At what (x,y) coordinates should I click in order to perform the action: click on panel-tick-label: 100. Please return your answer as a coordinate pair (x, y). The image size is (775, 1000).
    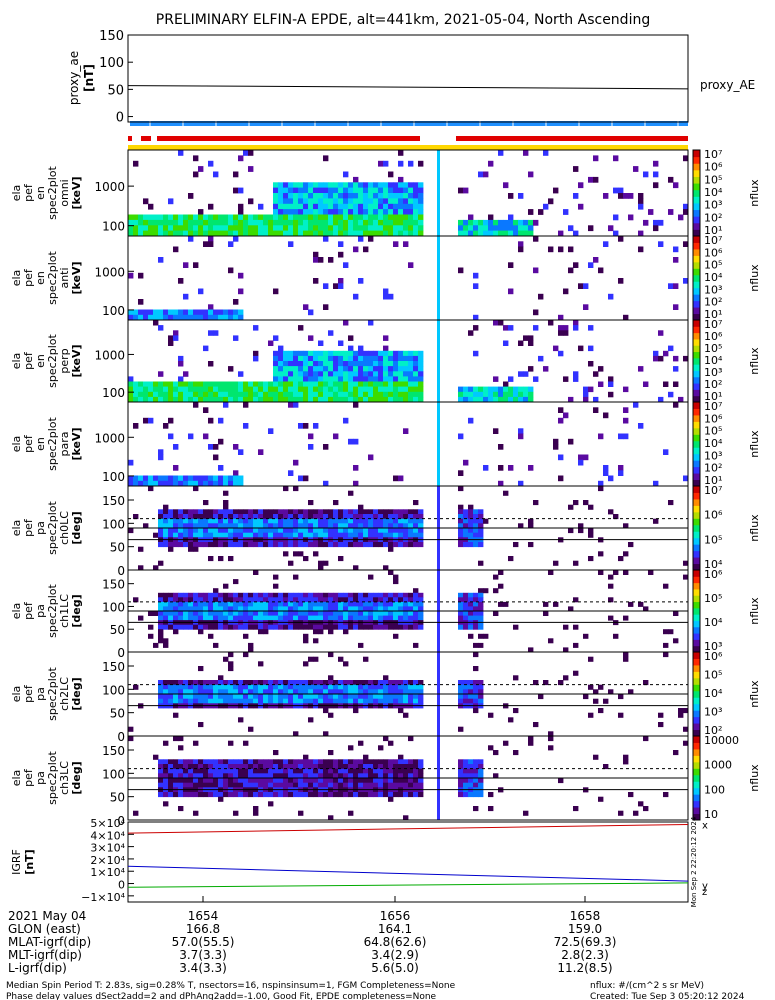
    Looking at the image, I should click on (113, 227).